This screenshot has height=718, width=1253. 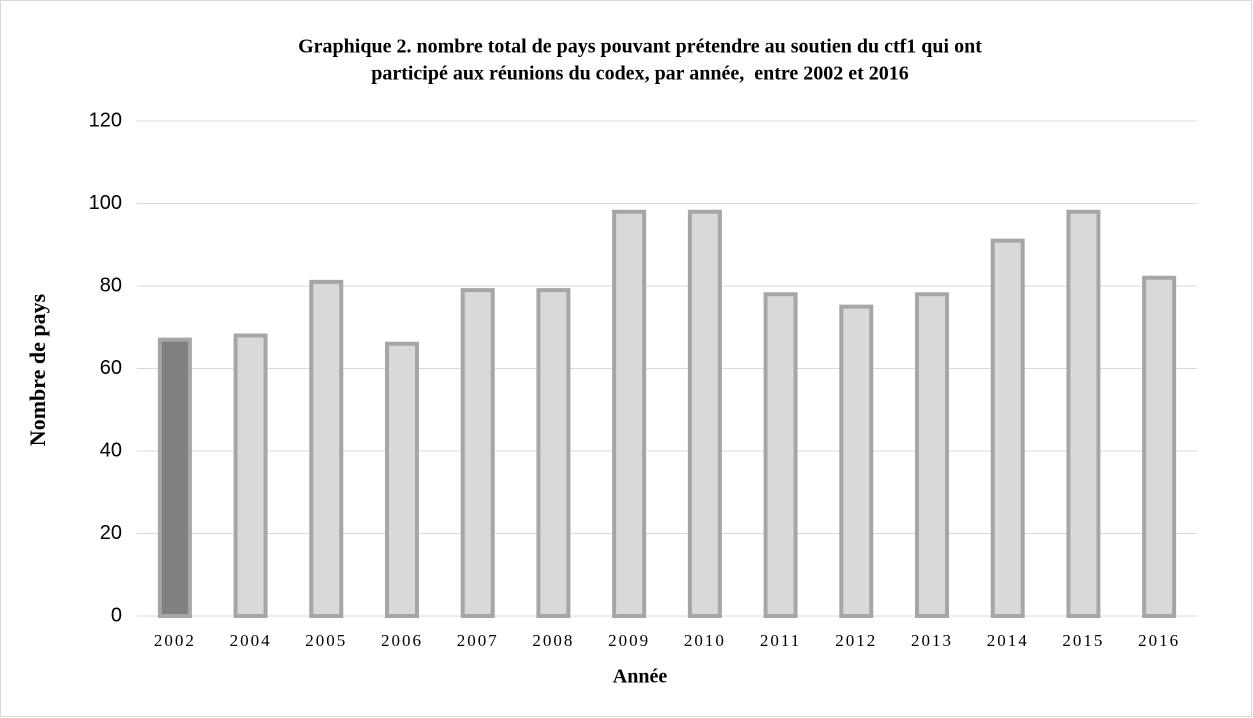 I want to click on x-tick-label: 2015, so click(x=1083, y=640).